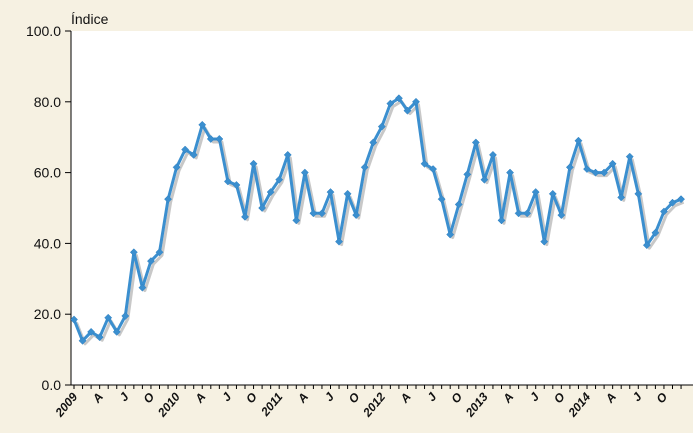 The height and width of the screenshot is (433, 693). I want to click on y-tick-label: 60.0, so click(47, 173).